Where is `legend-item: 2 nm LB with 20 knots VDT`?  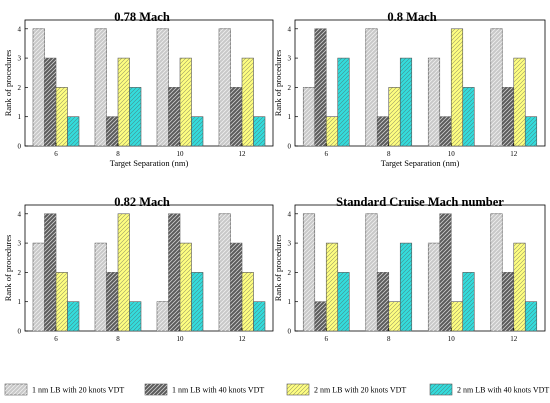 legend-item: 2 nm LB with 20 knots VDT is located at coordinates (346, 389).